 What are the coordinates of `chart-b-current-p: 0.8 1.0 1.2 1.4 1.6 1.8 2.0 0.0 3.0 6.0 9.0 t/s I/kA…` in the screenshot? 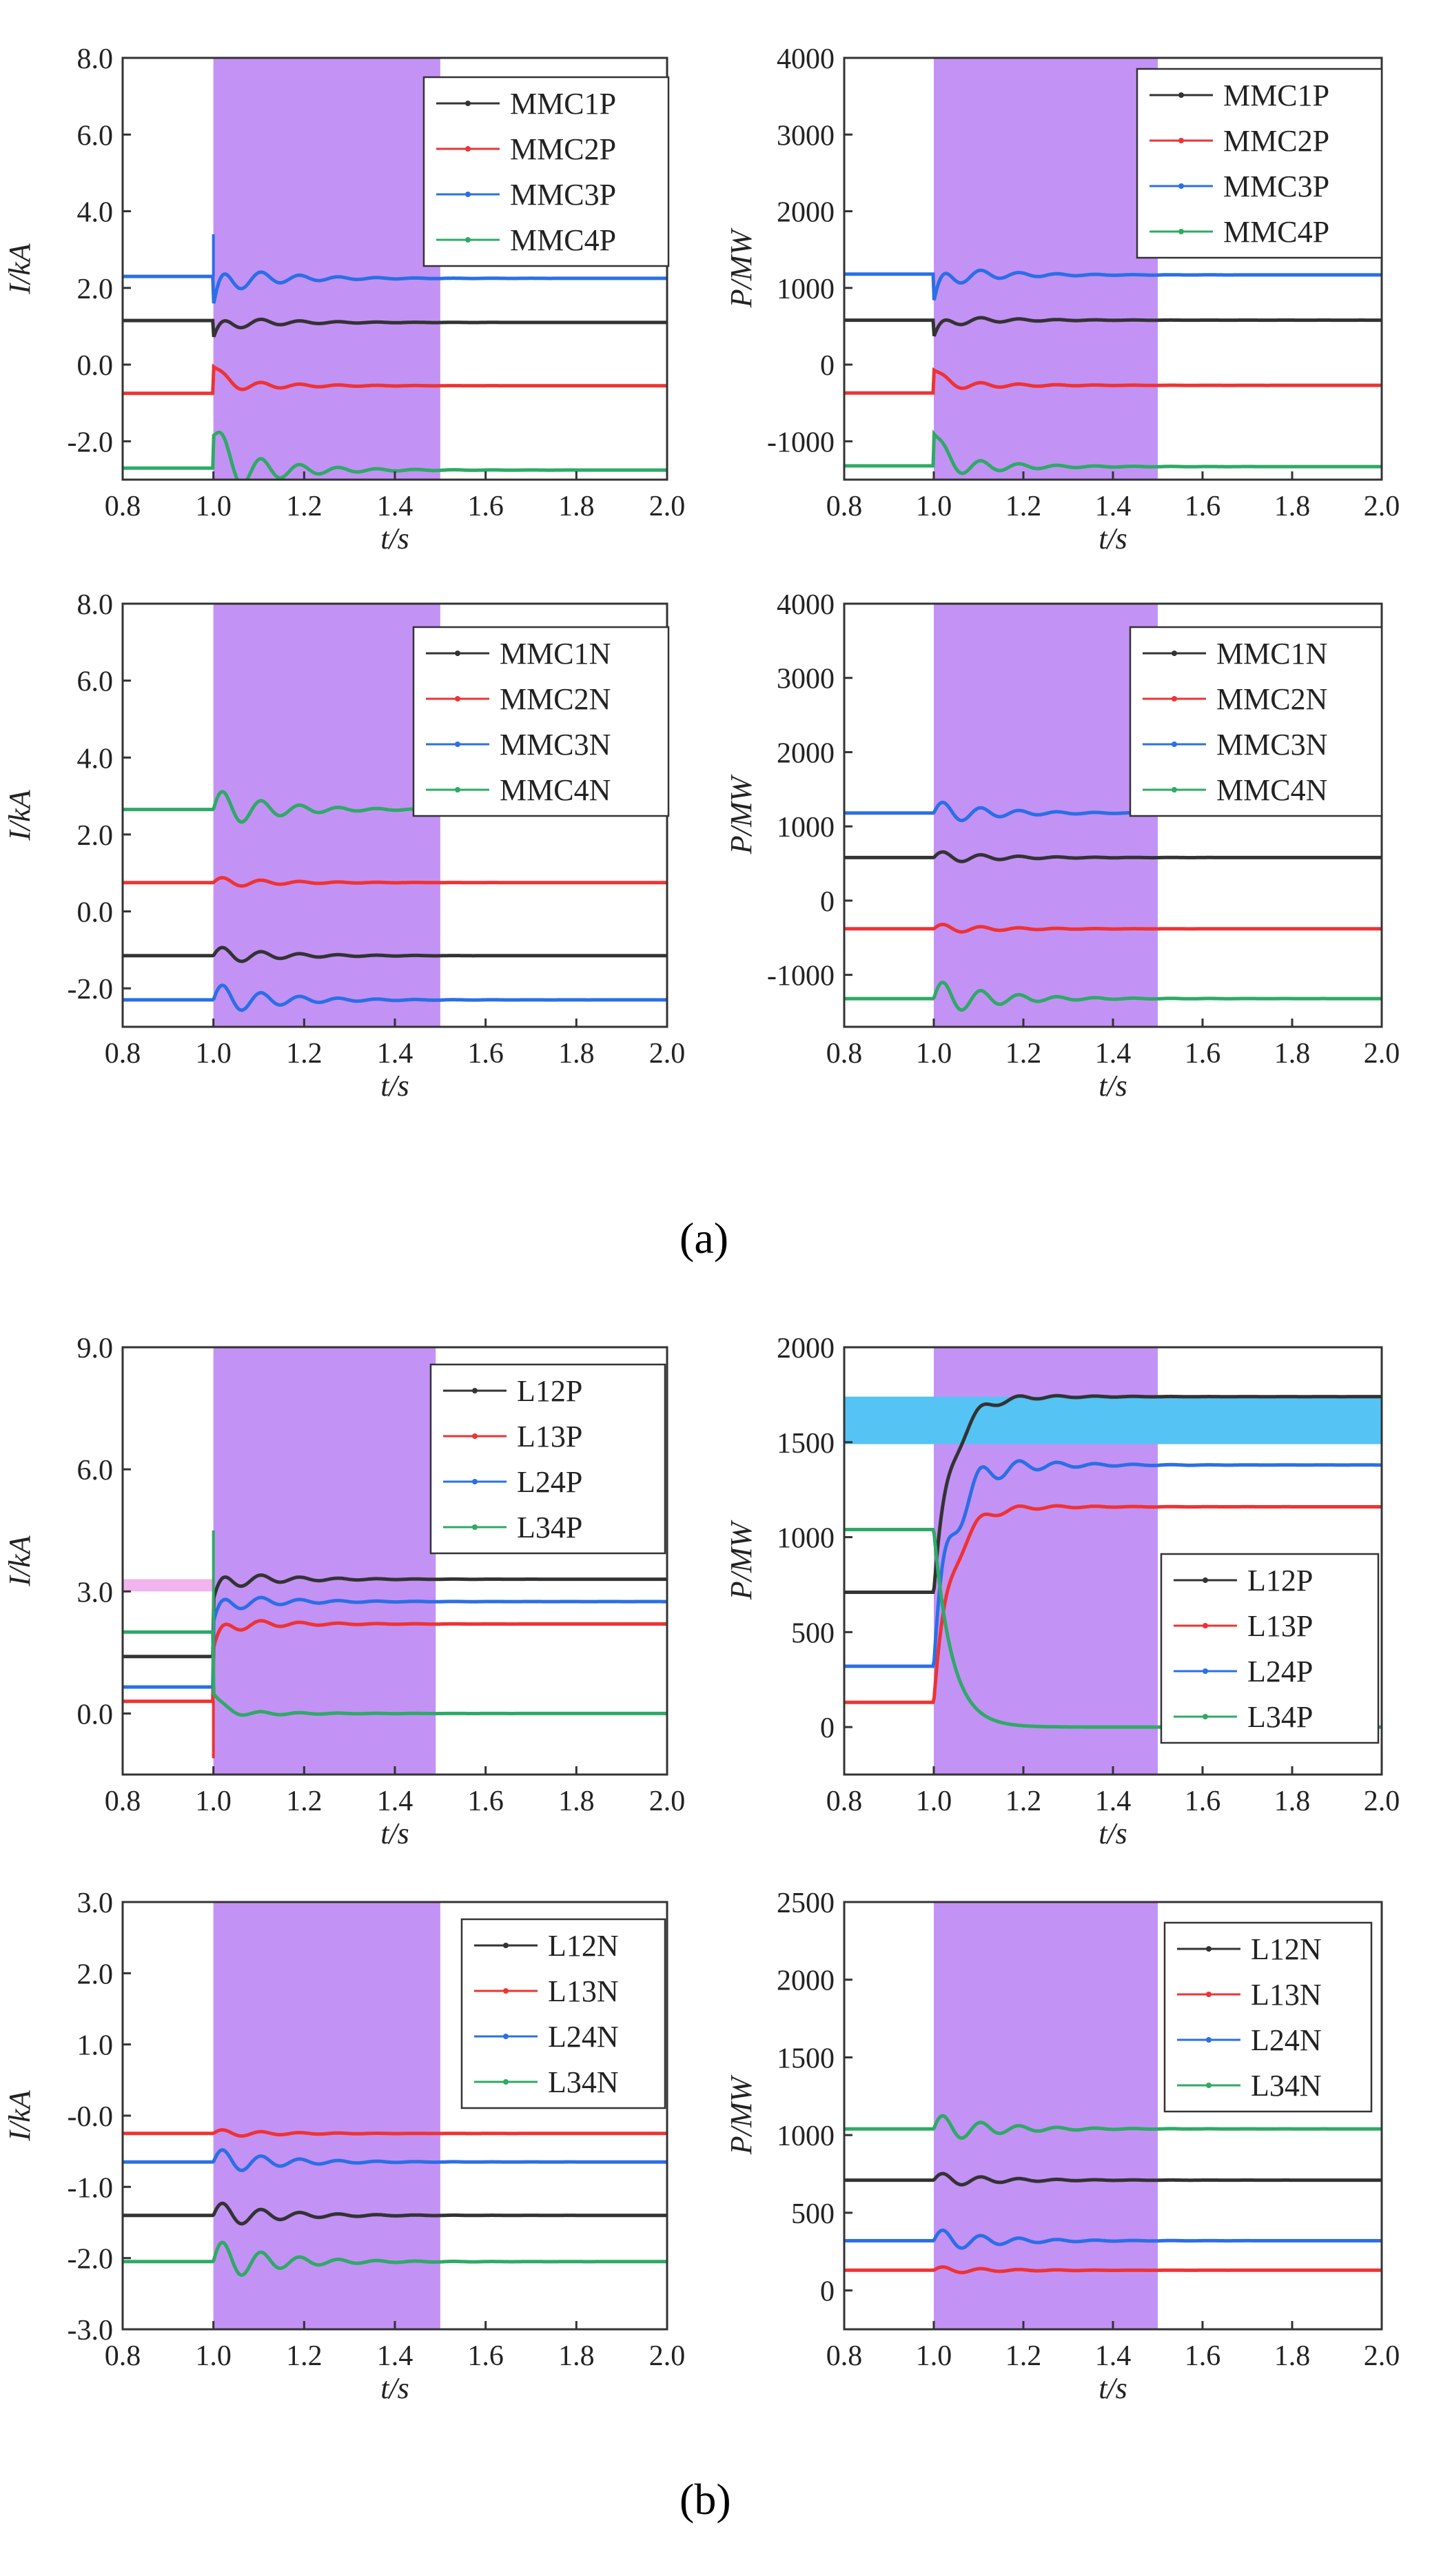 It's located at (344, 1591).